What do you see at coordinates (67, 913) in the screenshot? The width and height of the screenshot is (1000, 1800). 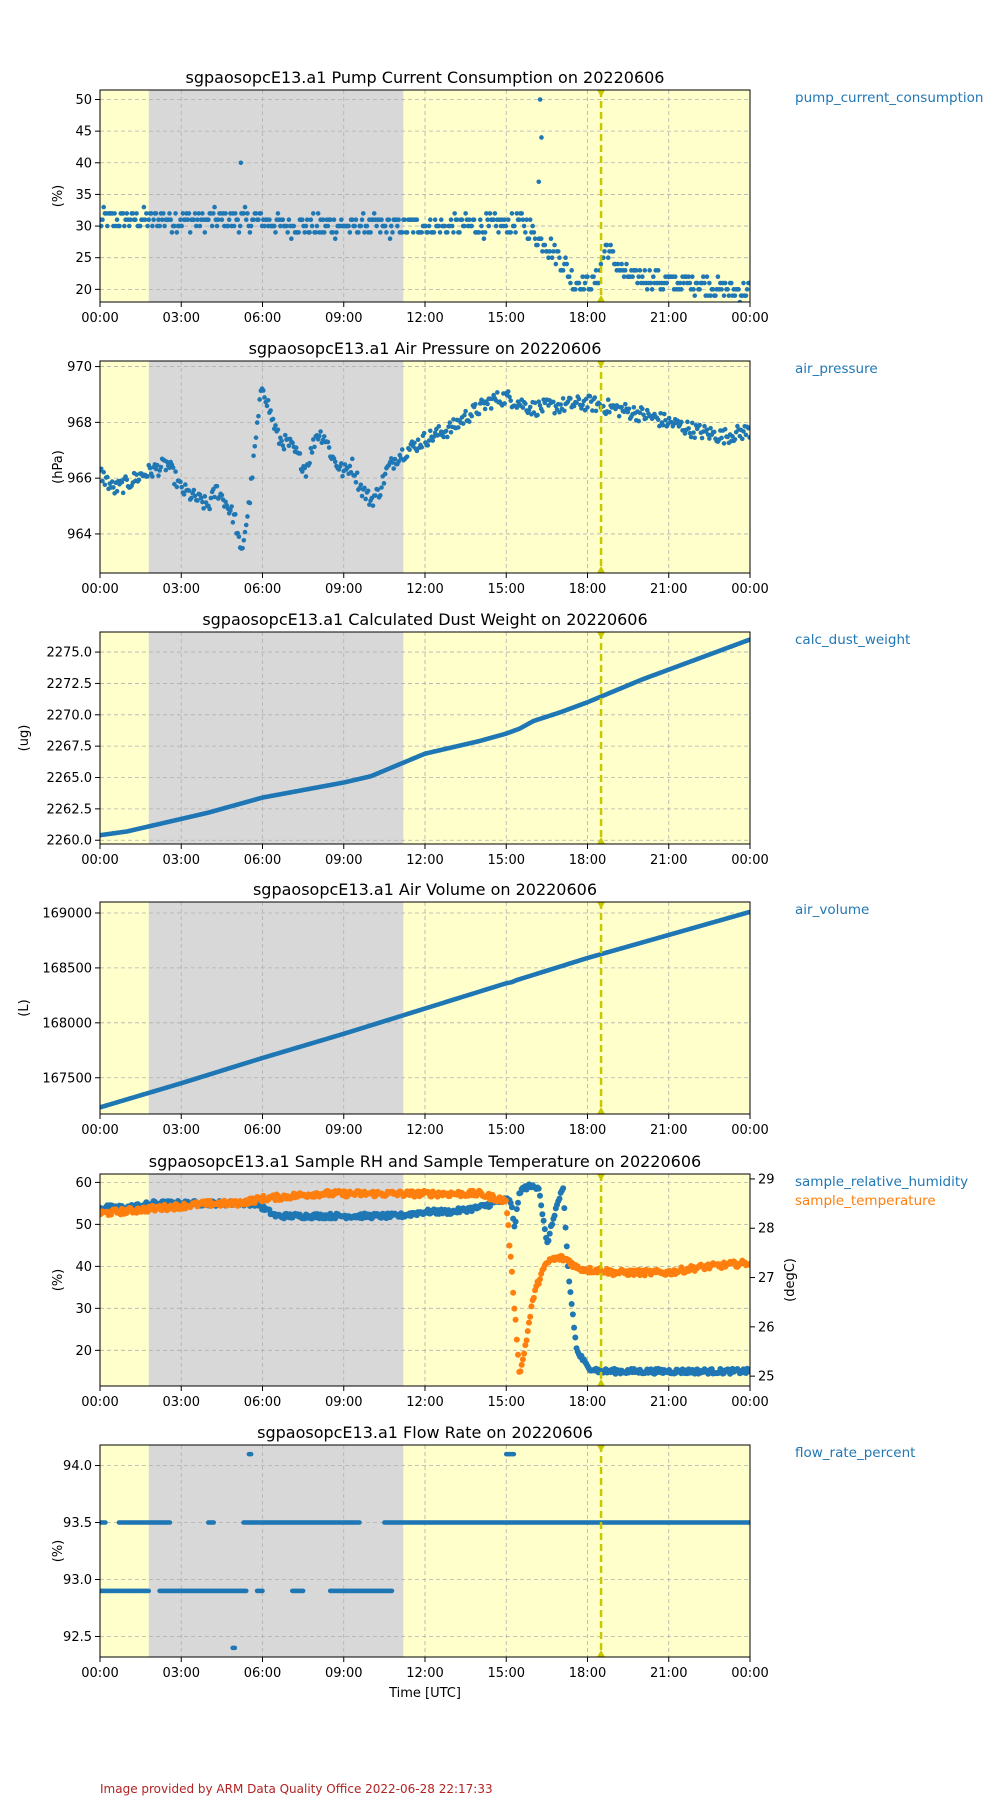 I see `y-tick-label: 169000` at bounding box center [67, 913].